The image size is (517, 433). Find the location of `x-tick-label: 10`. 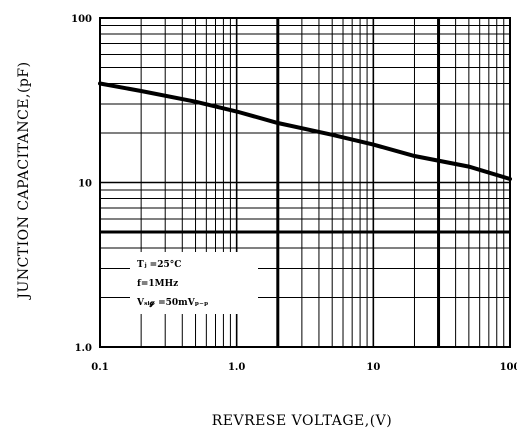

x-tick-label: 10 is located at coordinates (373, 367).